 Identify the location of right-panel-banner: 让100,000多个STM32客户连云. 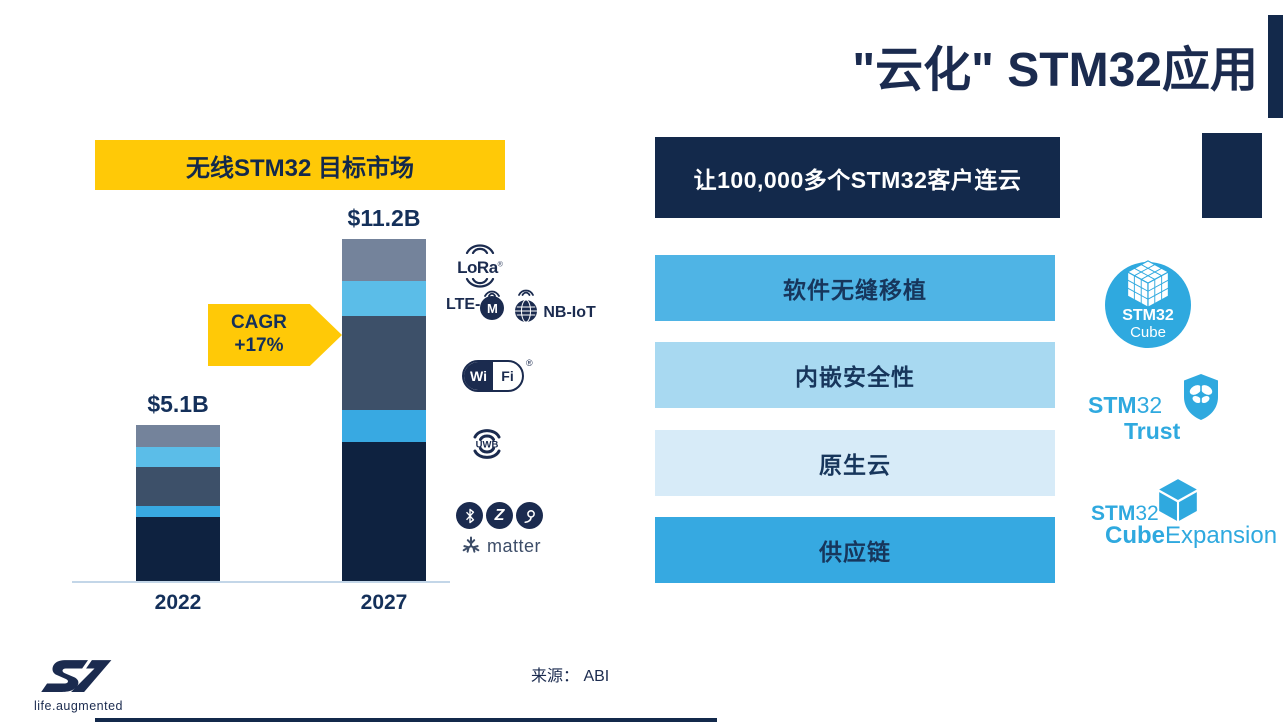
(857, 177).